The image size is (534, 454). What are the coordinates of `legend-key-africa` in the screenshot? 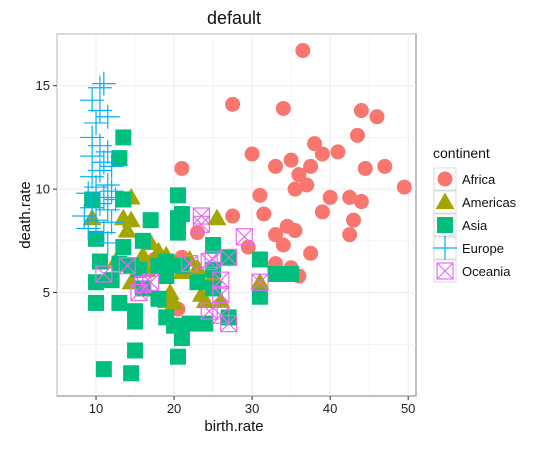 It's located at (445, 179).